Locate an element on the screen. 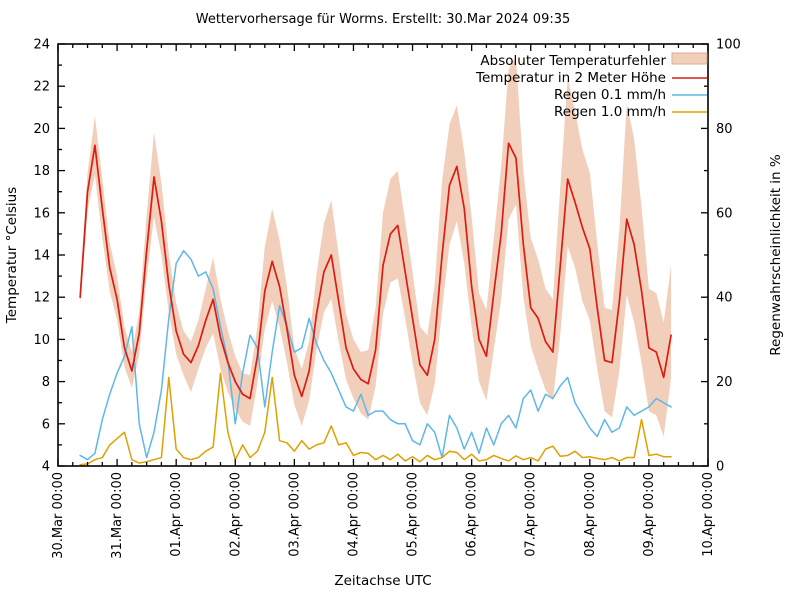  y-left-tick-label: 24 is located at coordinates (41, 45).